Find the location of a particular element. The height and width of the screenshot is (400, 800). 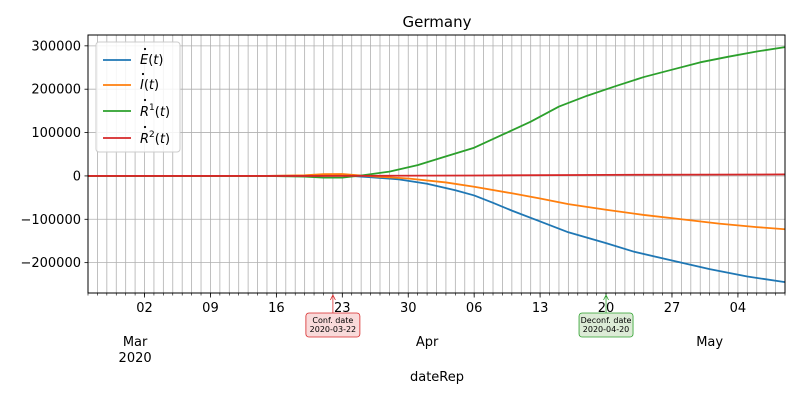

legend-label-r1: R1(t) is located at coordinates (155, 111).